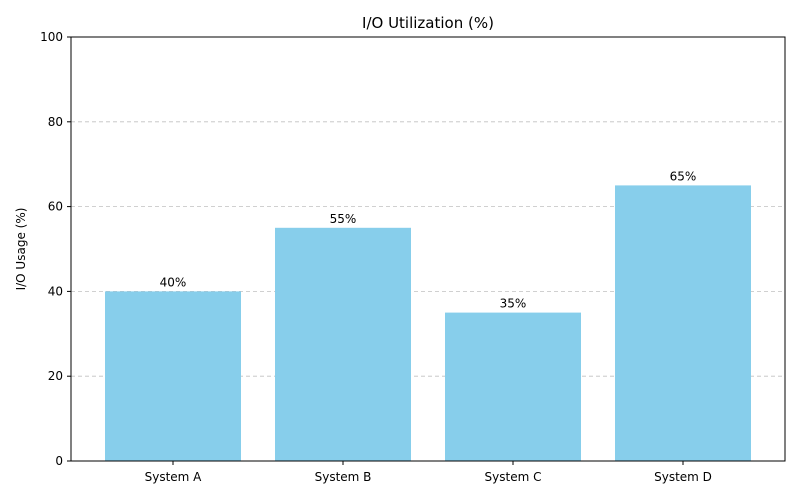 The width and height of the screenshot is (800, 504). Describe the element at coordinates (21, 249) in the screenshot. I see `y-axis-label: I/O Usage (%)` at that location.